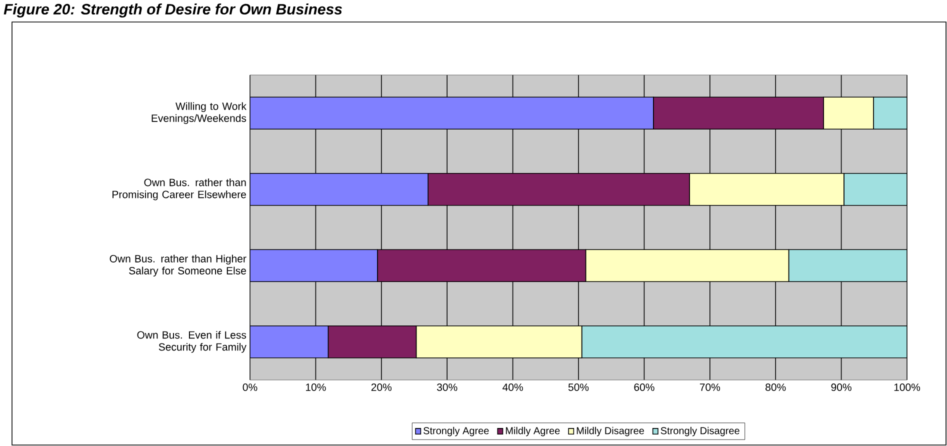 This screenshot has height=446, width=947. Describe the element at coordinates (578, 387) in the screenshot. I see `x-tick-label: 50%` at that location.